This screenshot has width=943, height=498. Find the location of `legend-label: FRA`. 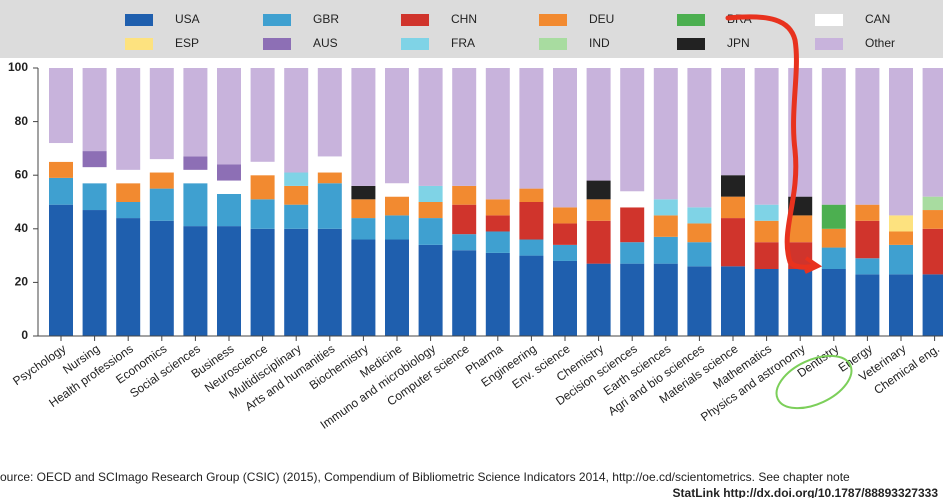

legend-label: FRA is located at coordinates (463, 43).